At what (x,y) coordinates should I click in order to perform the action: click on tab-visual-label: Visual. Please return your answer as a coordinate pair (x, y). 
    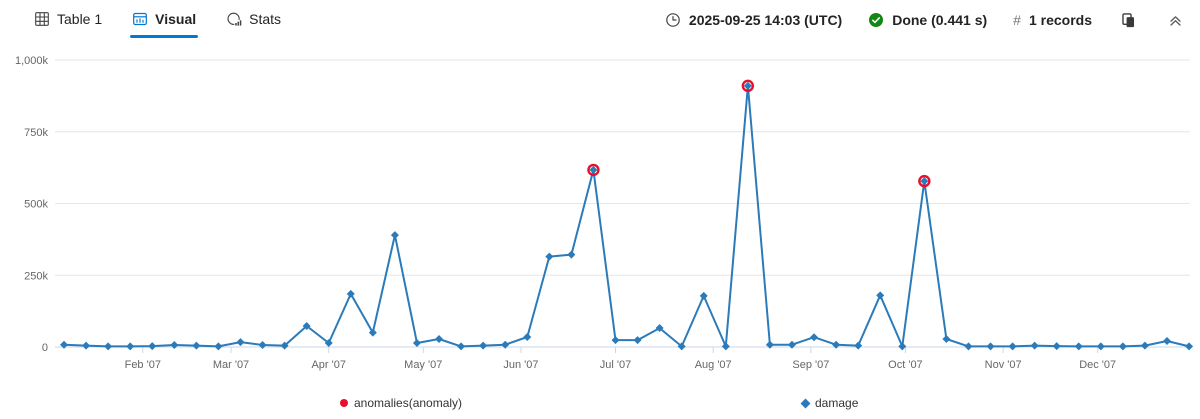
    Looking at the image, I should click on (176, 19).